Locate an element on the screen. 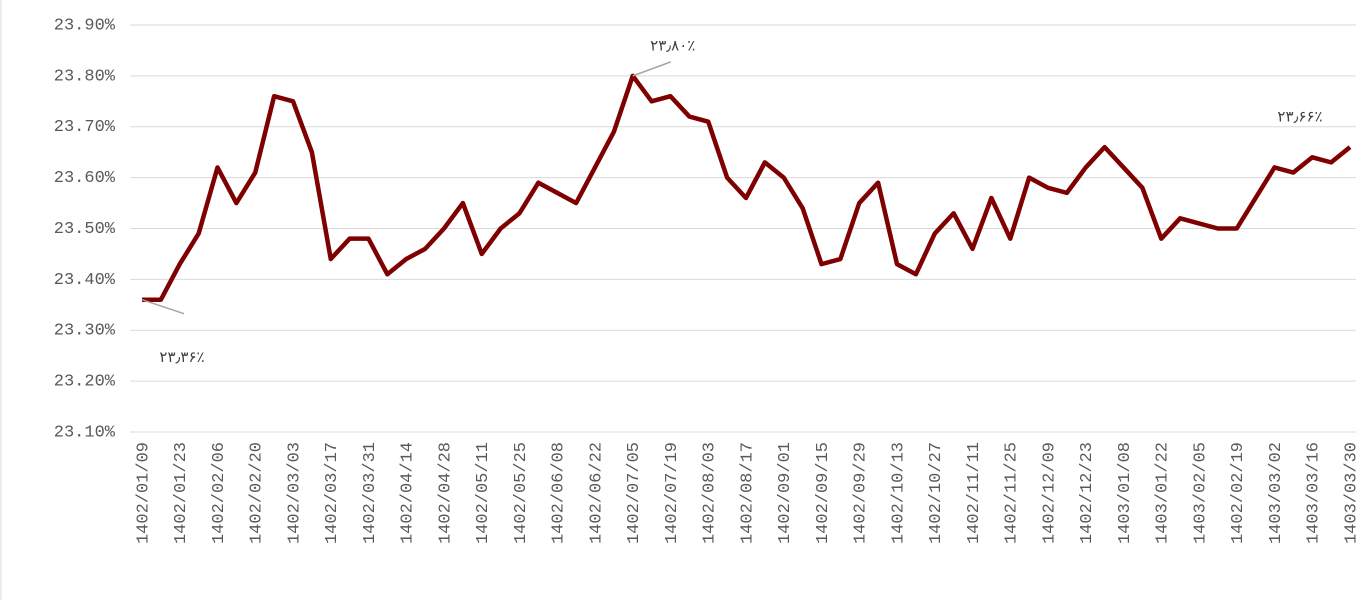  x-tick-label: 1403/03/16 is located at coordinates (1314, 493).